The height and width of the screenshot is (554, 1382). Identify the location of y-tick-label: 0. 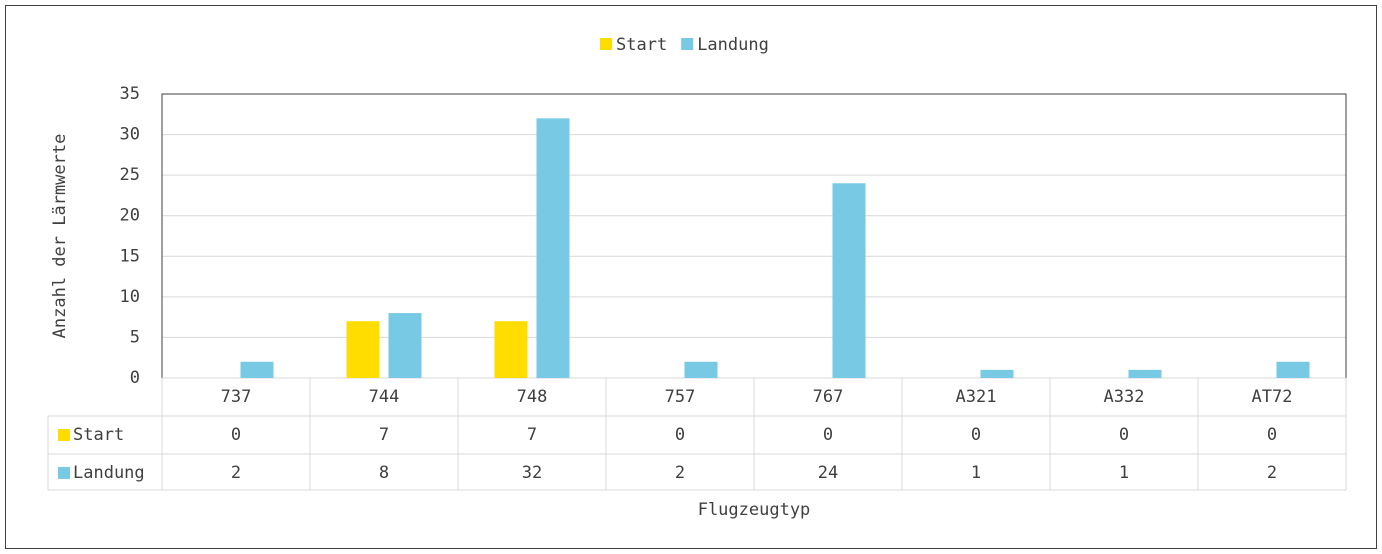
(135, 378).